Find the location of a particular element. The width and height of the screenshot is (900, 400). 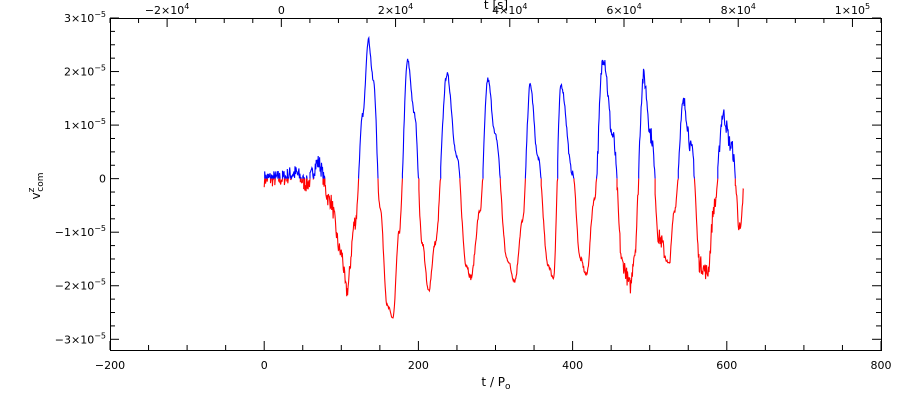

y-tick-label: 0 is located at coordinates (102, 179).